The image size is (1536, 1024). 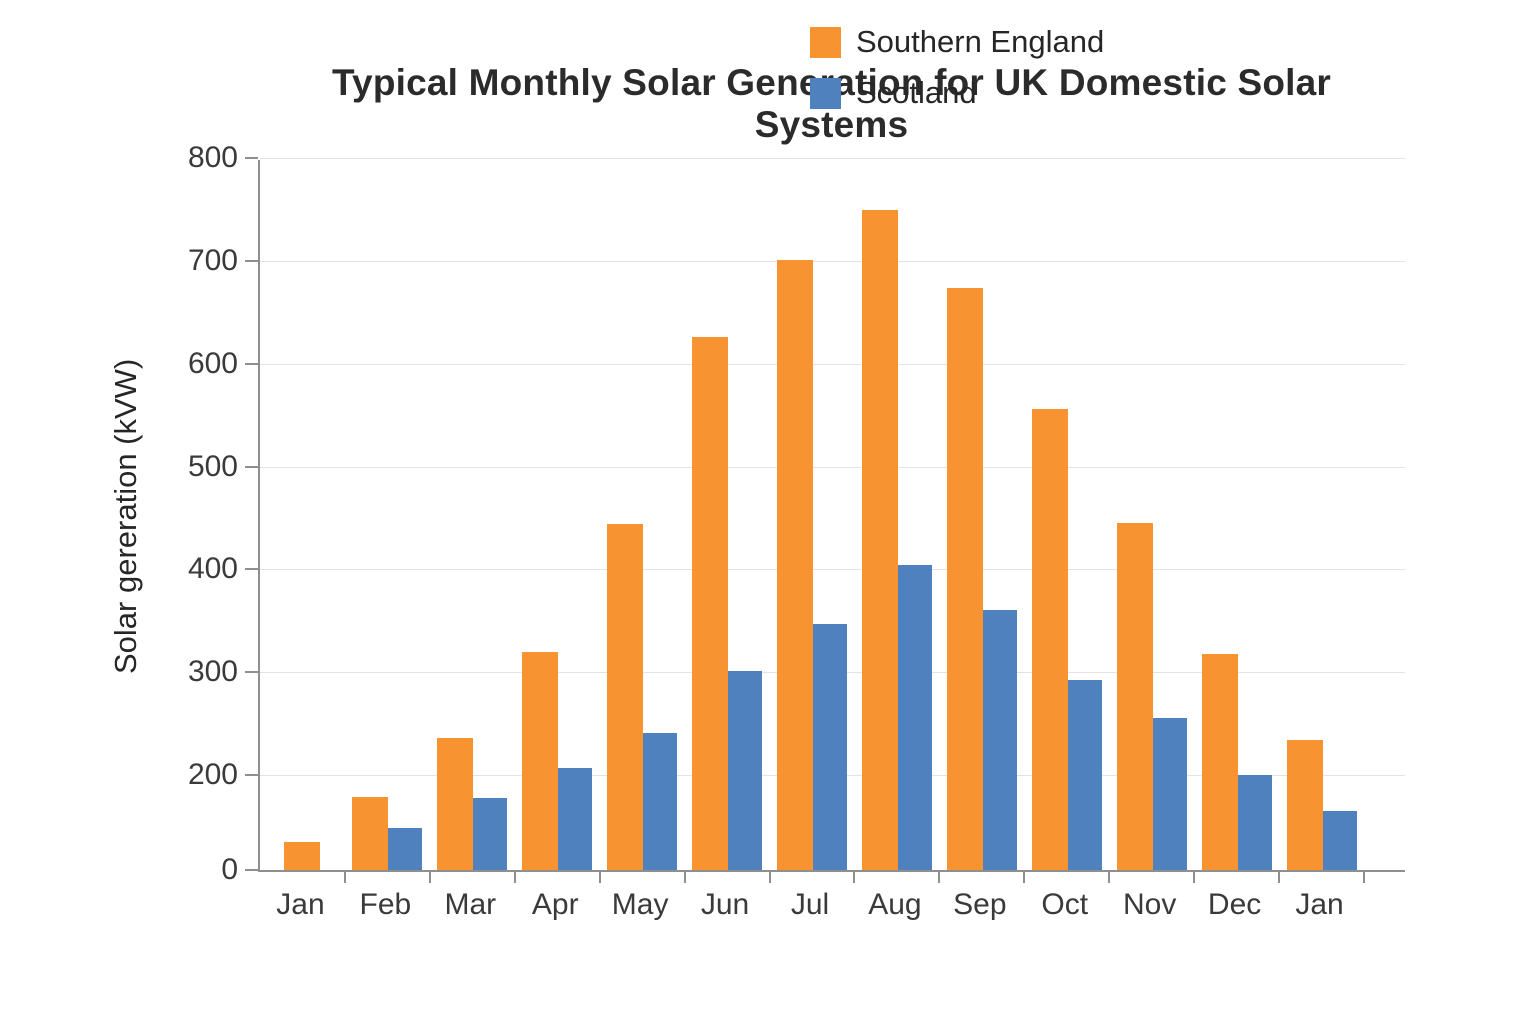 I want to click on bar-group-7-jul, so click(x=812, y=515).